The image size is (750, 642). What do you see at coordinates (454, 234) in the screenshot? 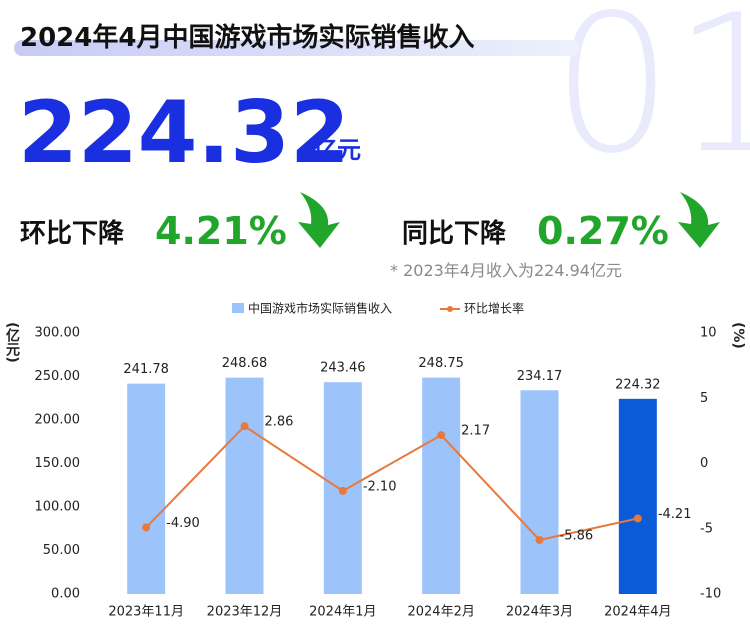
I see `yoy-label: 同比下降` at bounding box center [454, 234].